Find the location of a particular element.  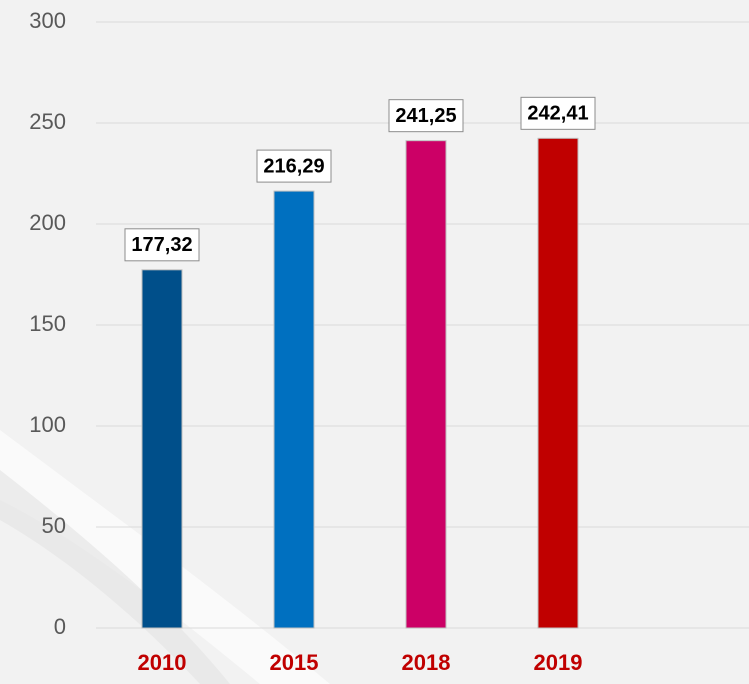

value-label: 177,32 is located at coordinates (161, 245).